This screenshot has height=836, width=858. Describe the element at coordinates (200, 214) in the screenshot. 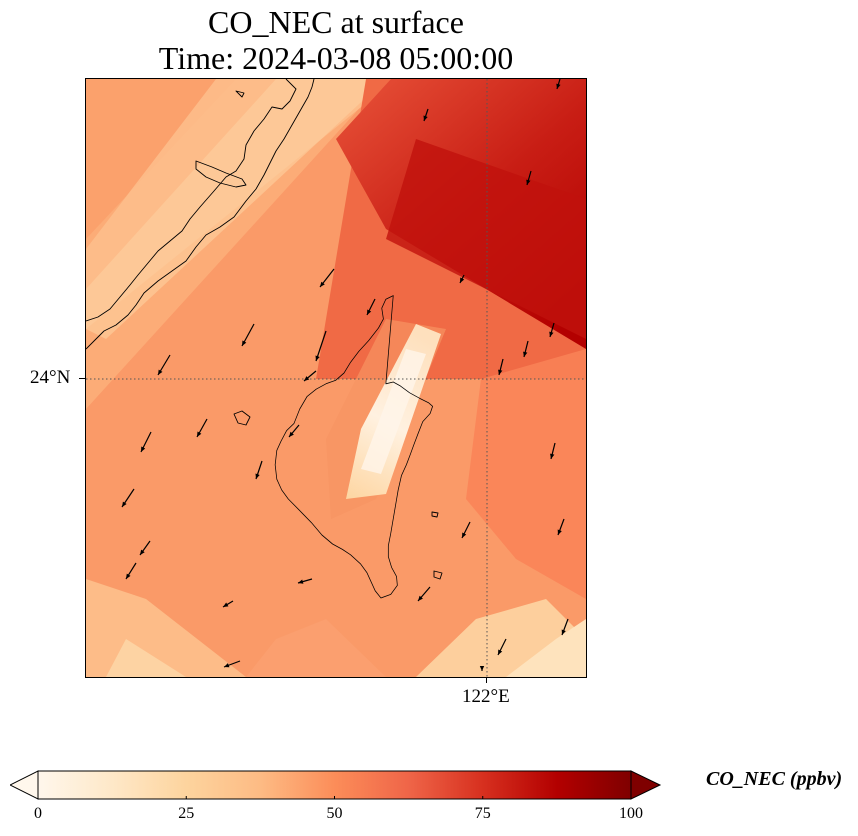

I see `mainland-coastline` at that location.